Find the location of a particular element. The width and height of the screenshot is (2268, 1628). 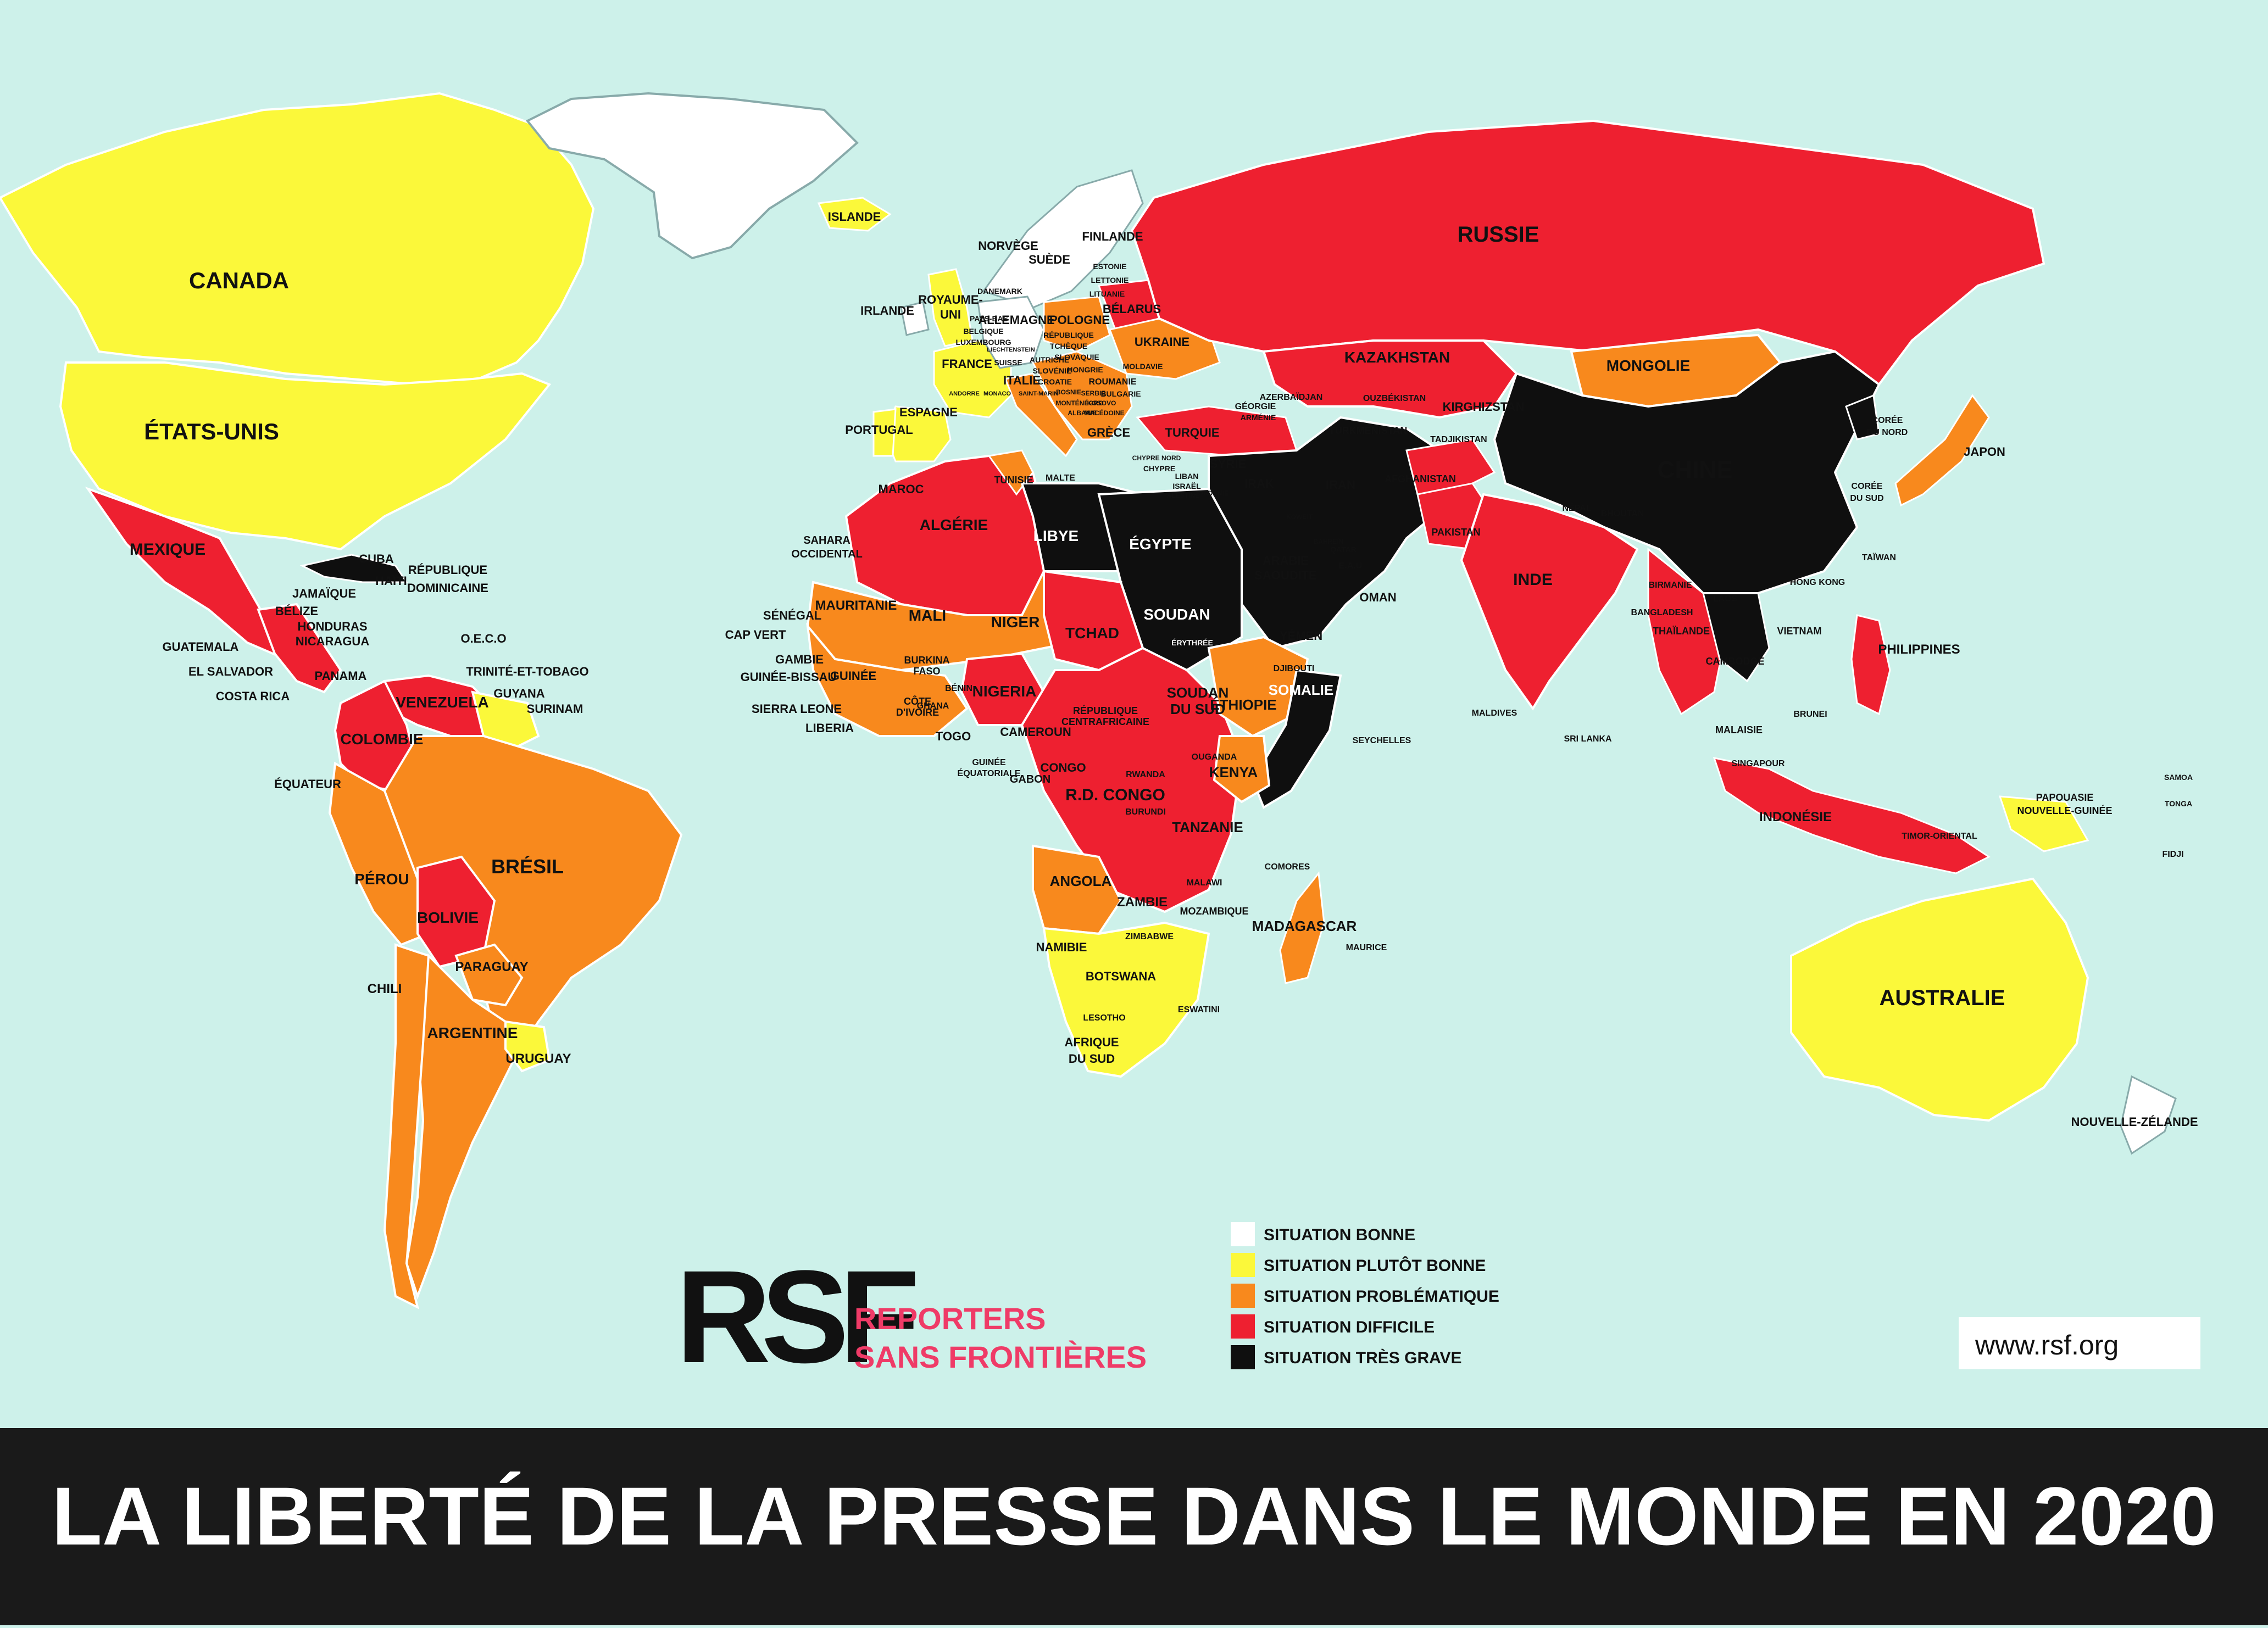

country-label: BURKINA is located at coordinates (927, 660).